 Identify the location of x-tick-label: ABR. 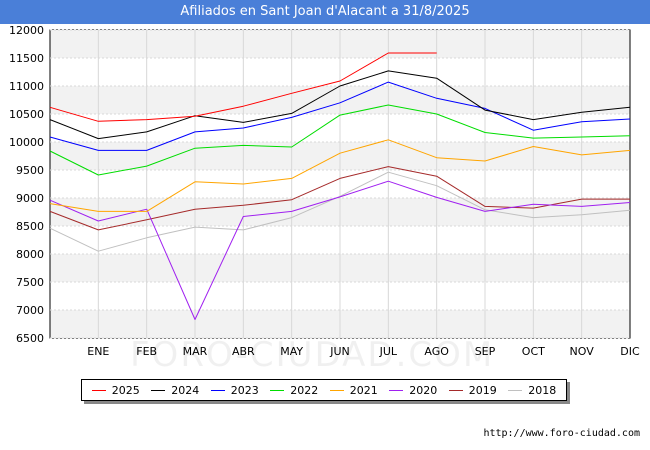
(243, 351).